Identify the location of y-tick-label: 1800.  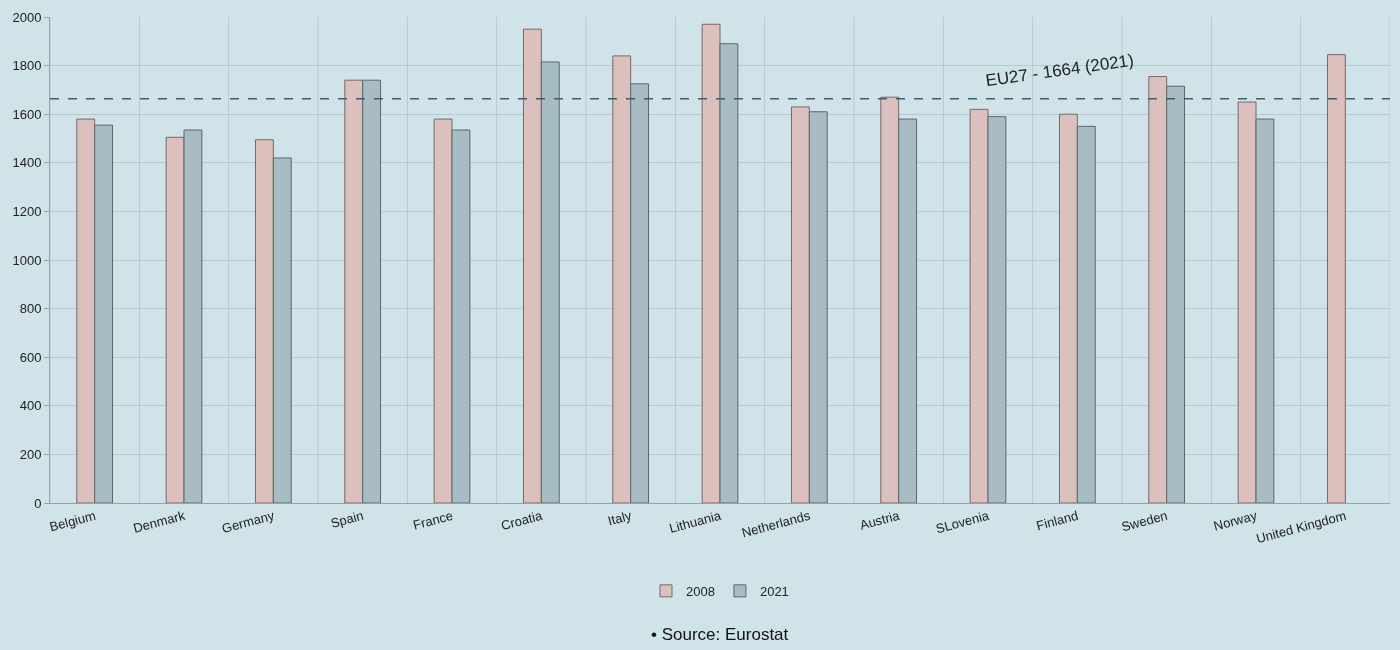
(27, 66).